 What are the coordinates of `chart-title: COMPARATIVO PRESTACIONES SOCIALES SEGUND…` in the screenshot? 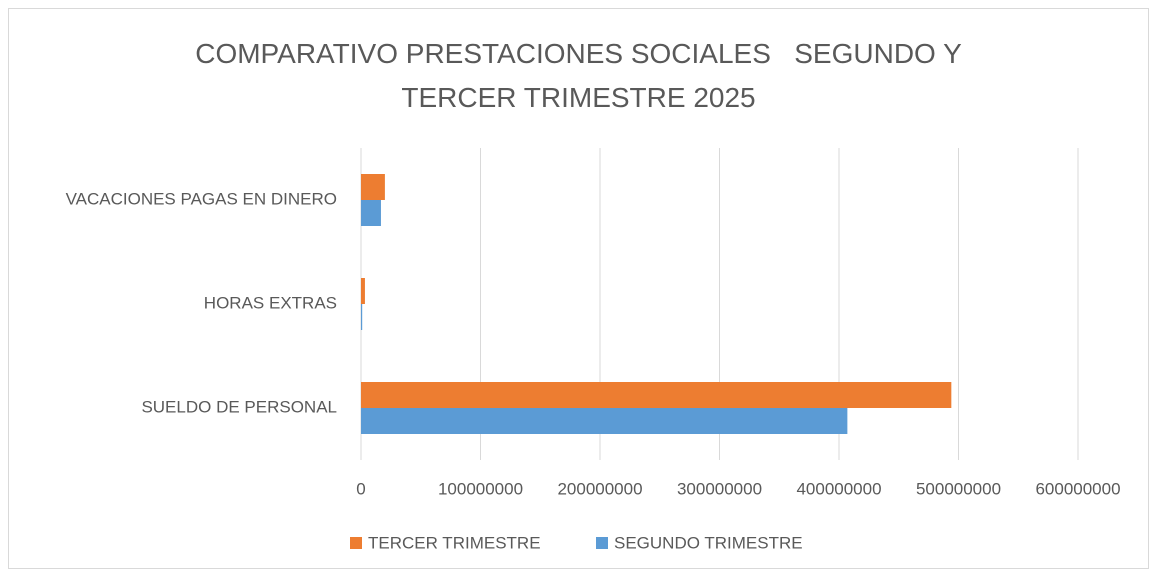 It's located at (582, 75).